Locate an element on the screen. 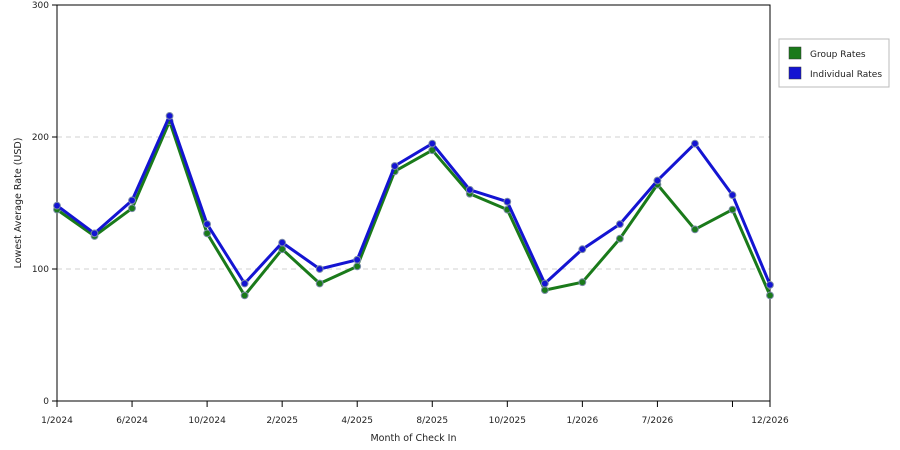 Image resolution: width=900 pixels, height=450 pixels. x-tick-label: 4/2025 is located at coordinates (357, 421).